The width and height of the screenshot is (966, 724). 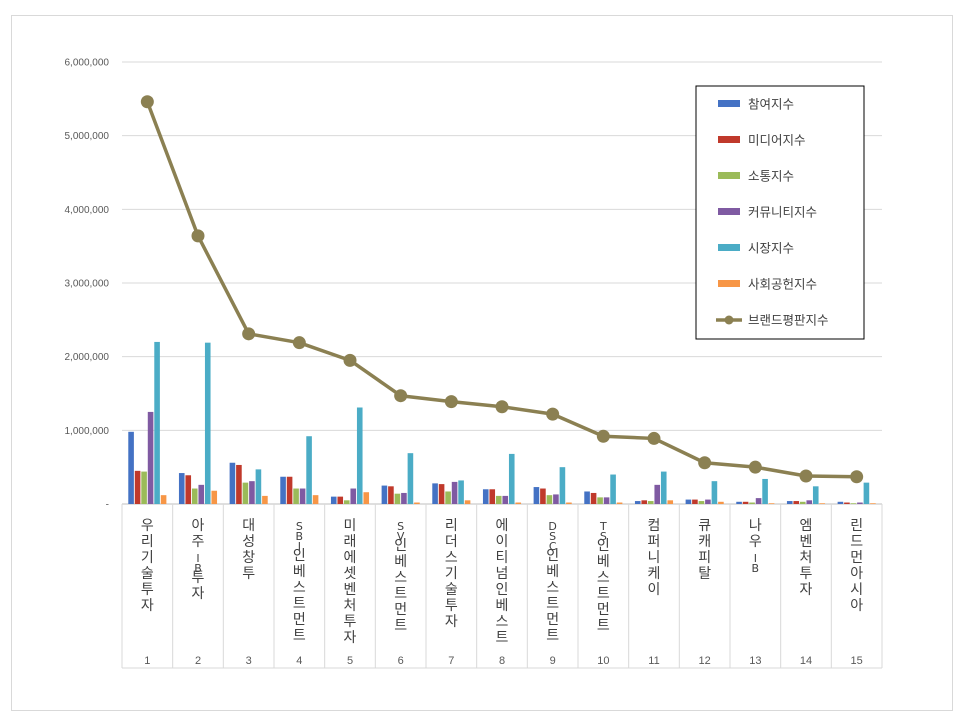 I want to click on rank-label: 15, so click(x=857, y=661).